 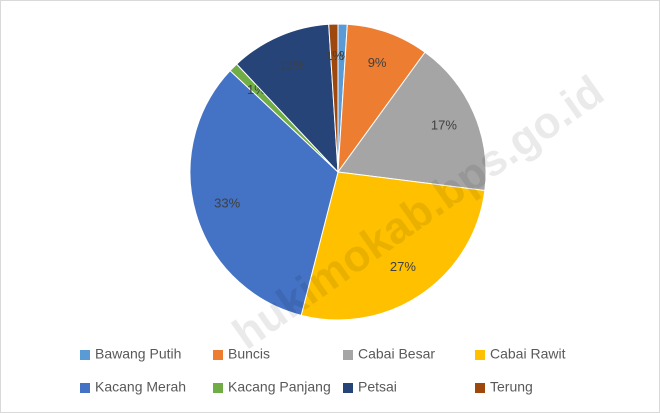 What do you see at coordinates (444, 125) in the screenshot?
I see `data-label: 17%` at bounding box center [444, 125].